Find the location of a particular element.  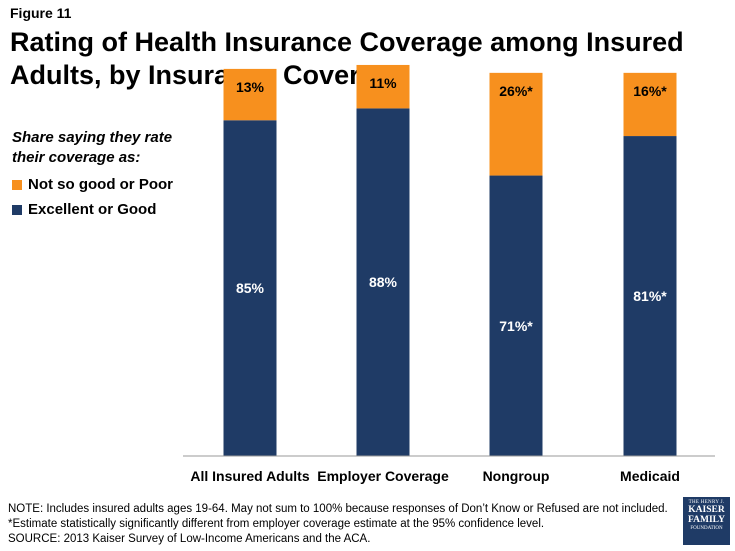

bar-excellent-or-good-employer-coverage is located at coordinates (383, 282).